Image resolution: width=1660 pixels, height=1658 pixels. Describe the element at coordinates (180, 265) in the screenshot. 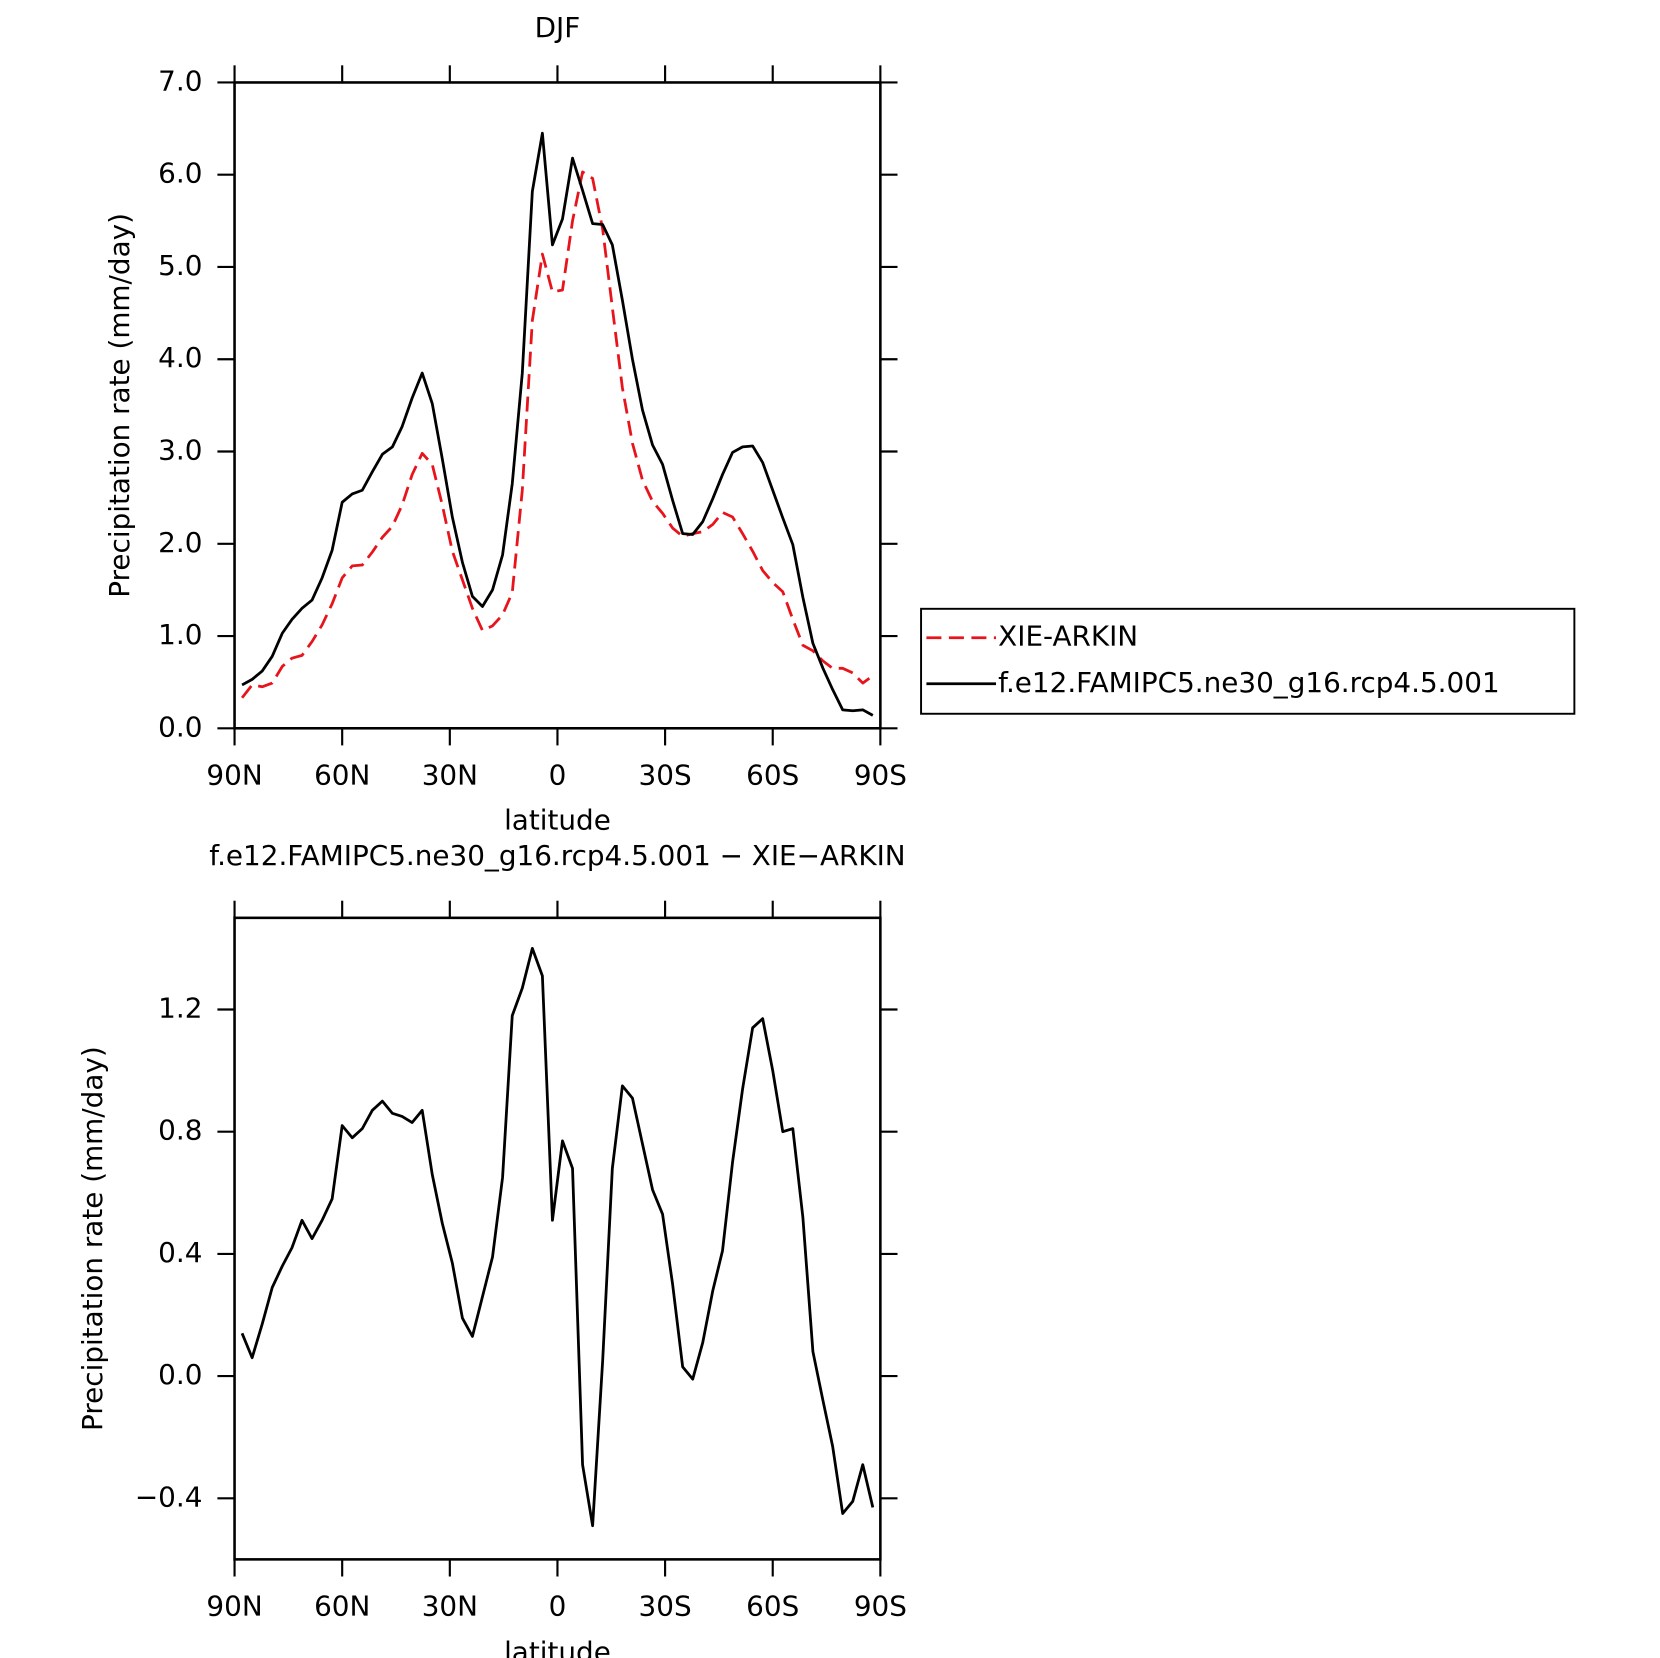

I see `y-tick-label: 5.0` at that location.